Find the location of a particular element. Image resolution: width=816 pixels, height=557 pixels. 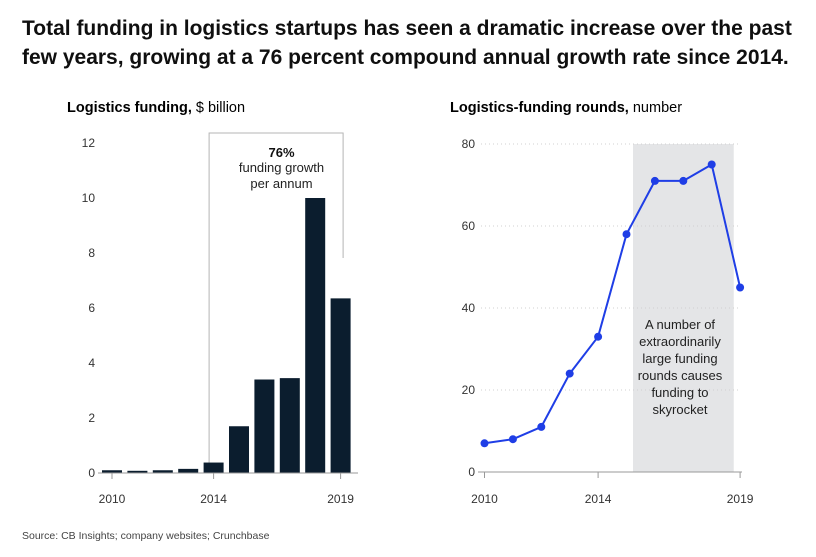

bar-y-tick-label: 0 is located at coordinates (91, 473).